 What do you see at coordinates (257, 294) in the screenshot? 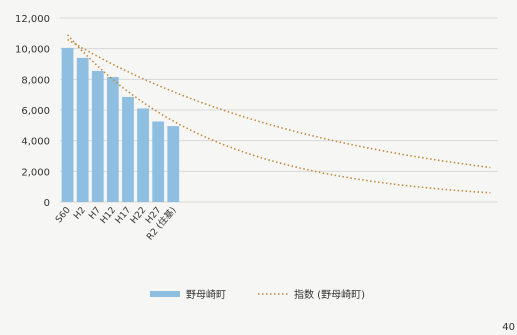
I see `legend: 野母崎町 指数 (野母崎町)` at bounding box center [257, 294].